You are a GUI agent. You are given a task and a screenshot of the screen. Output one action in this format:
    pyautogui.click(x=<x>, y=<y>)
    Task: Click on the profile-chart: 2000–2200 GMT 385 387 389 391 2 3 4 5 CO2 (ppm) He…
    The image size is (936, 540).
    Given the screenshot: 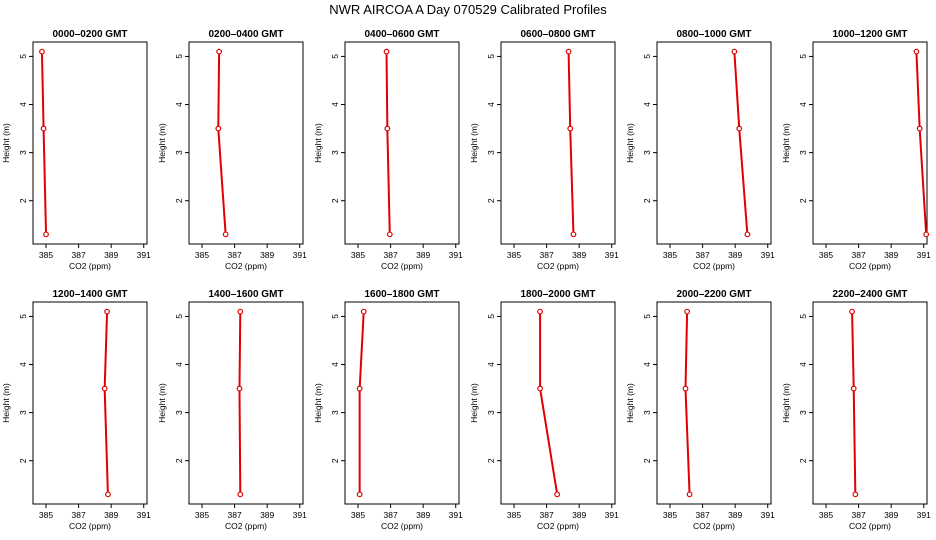 What is the action you would take?
    pyautogui.click(x=700, y=410)
    